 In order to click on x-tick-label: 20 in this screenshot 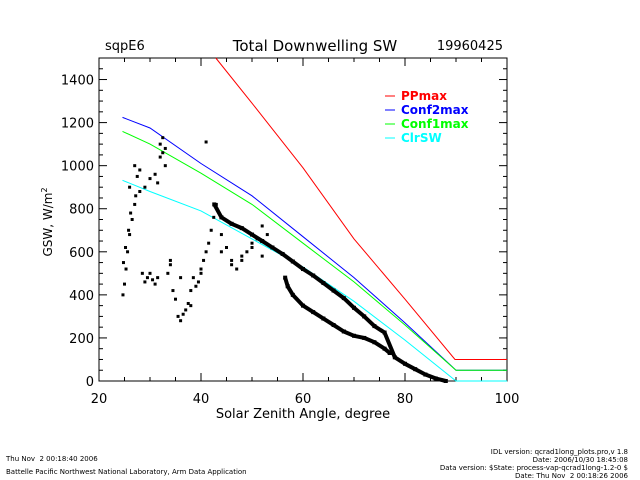, I will do `click(99, 399)`.